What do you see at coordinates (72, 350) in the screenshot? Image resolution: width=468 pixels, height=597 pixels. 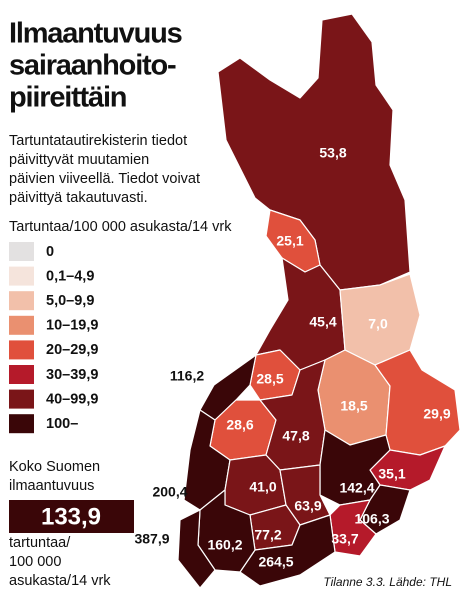 I see `legend-label: 20–29,9` at bounding box center [72, 350].